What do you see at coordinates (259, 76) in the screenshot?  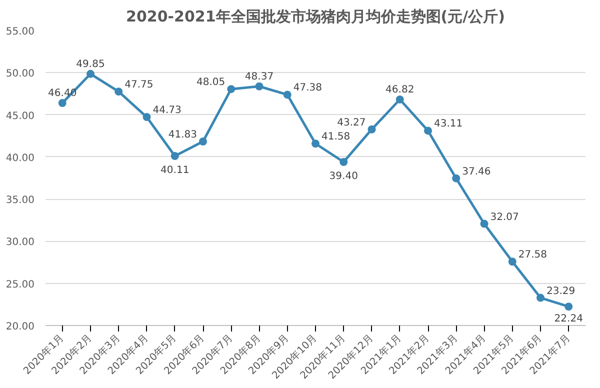 I see `data-label: 48.37` at bounding box center [259, 76].